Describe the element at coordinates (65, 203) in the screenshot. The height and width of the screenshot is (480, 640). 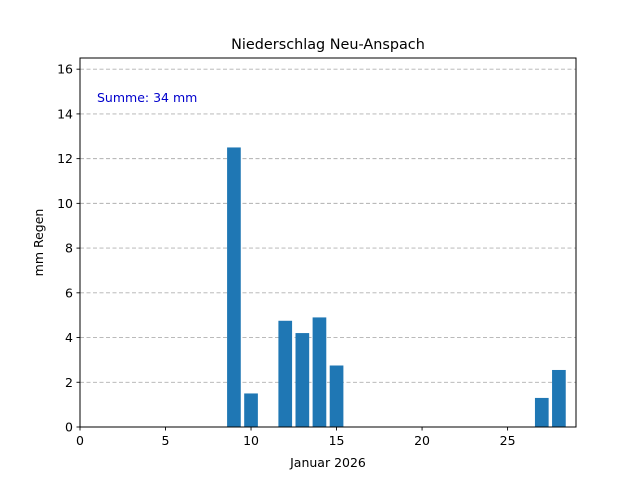
I see `y-tick-label: 10` at that location.